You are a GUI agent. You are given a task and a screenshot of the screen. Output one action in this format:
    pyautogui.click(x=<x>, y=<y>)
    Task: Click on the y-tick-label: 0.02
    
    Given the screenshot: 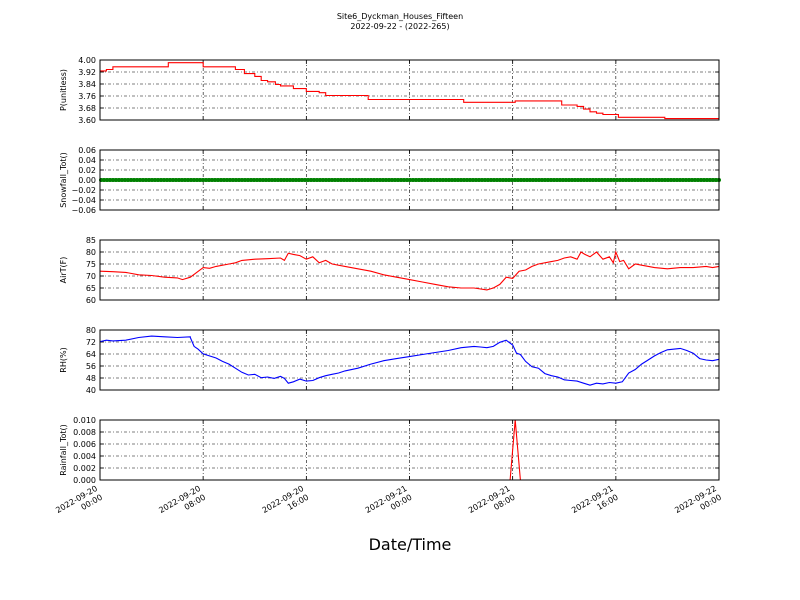 What is the action you would take?
    pyautogui.click(x=87, y=170)
    